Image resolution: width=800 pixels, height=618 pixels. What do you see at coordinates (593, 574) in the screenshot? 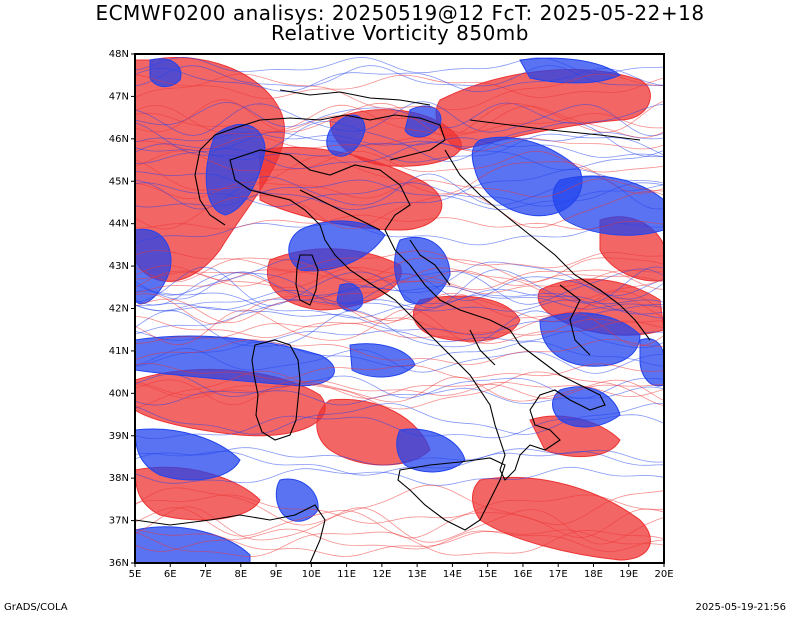
I see `lon-label: 18E` at bounding box center [593, 574].